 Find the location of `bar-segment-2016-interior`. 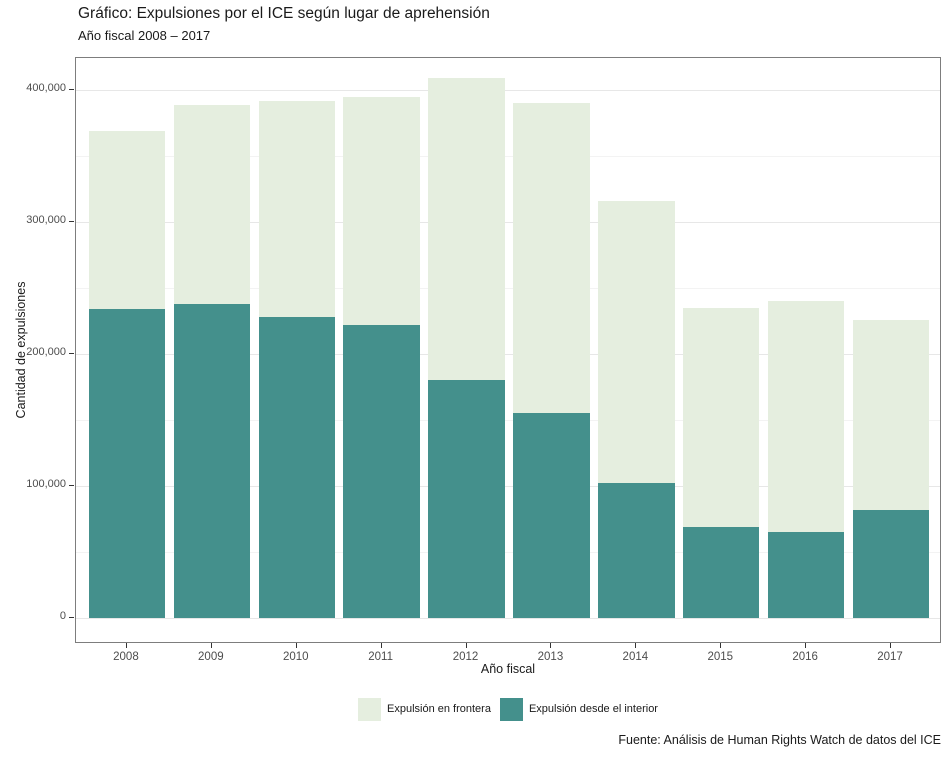

bar-segment-2016-interior is located at coordinates (806, 575).